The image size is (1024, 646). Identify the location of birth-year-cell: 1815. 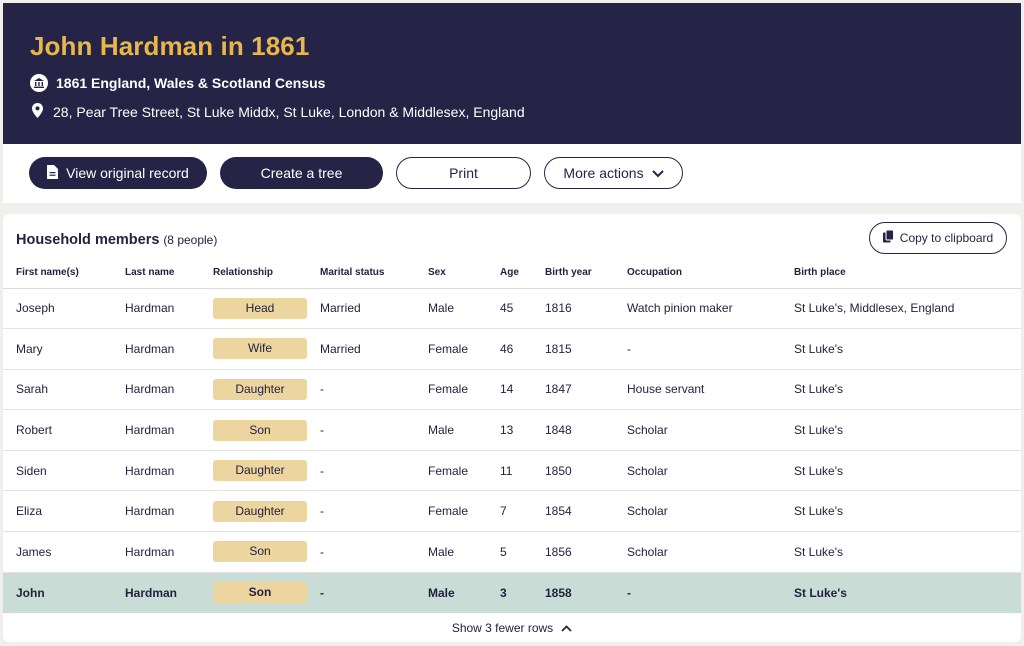
(586, 349).